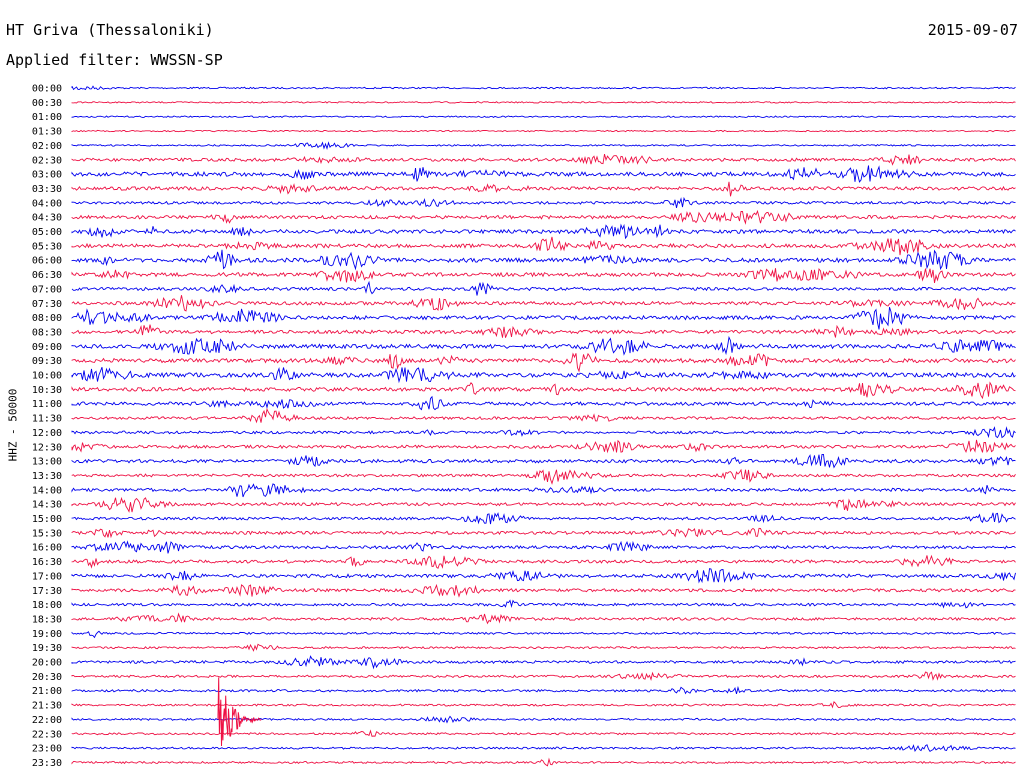 This screenshot has width=1024, height=780. Describe the element at coordinates (47, 519) in the screenshot. I see `trace-time-label: 15:00` at that location.